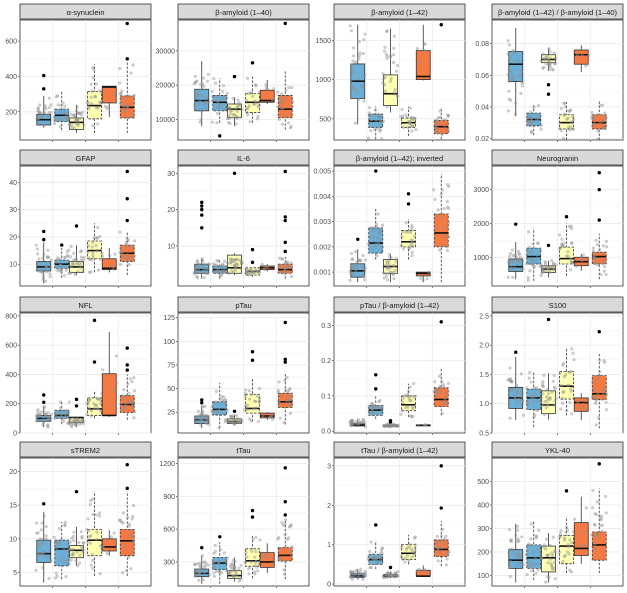 The height and width of the screenshot is (593, 627). Describe the element at coordinates (166, 51) in the screenshot. I see `y-tick-label: 30000` at that location.